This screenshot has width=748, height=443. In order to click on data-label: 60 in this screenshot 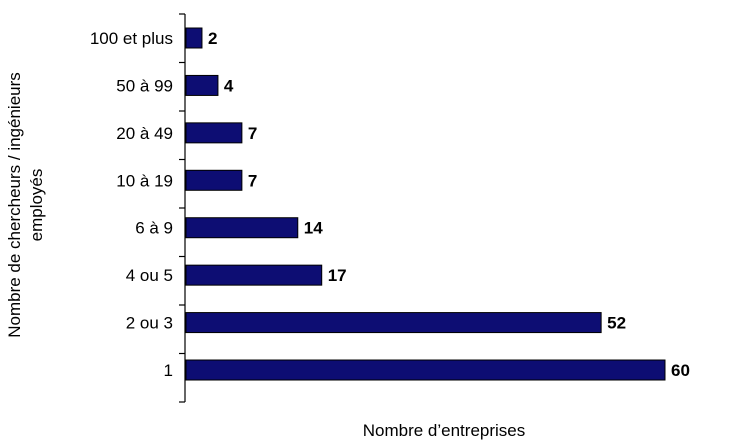, I will do `click(680, 370)`.